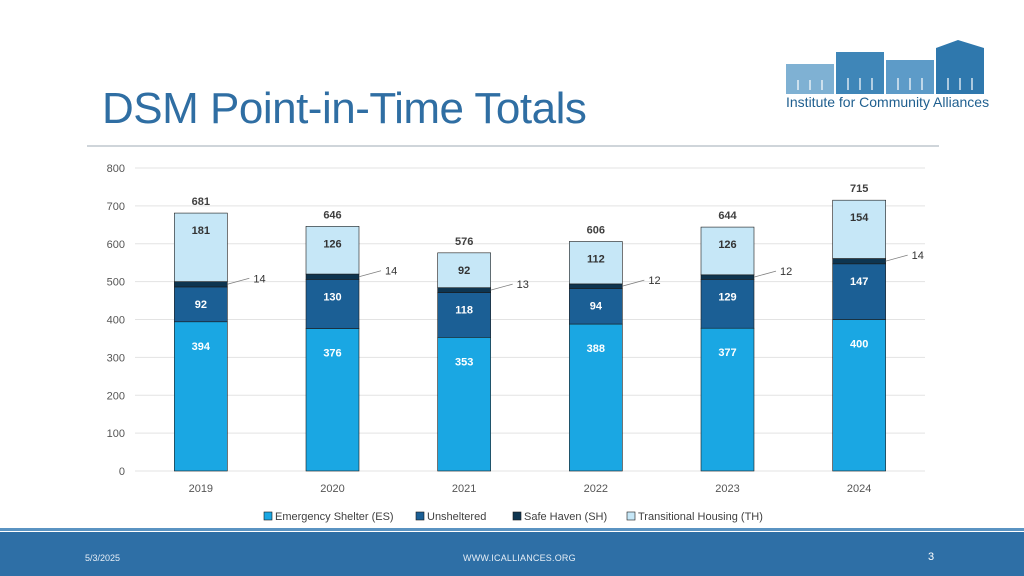  What do you see at coordinates (931, 557) in the screenshot?
I see `page-number: 3` at bounding box center [931, 557].